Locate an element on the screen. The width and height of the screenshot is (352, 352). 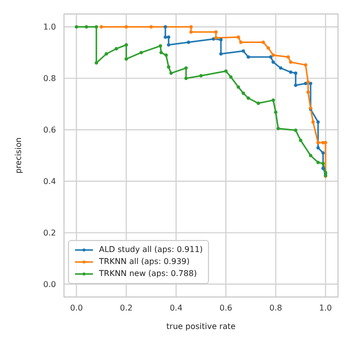
x-tick-label: 0.6 is located at coordinates (226, 308).